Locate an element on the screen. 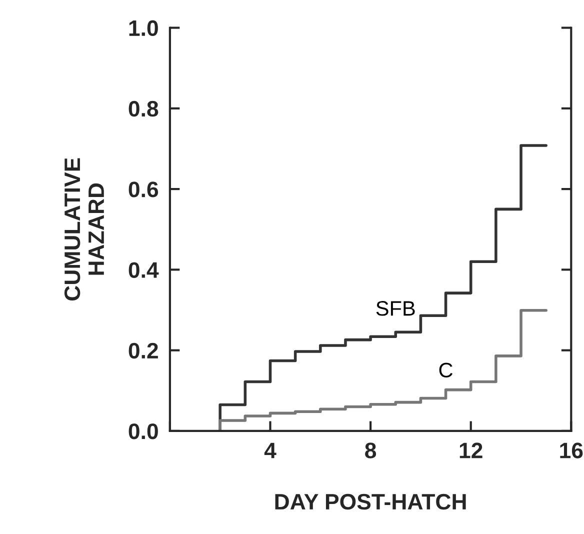 The height and width of the screenshot is (534, 584). y-tick-label: 0.2 is located at coordinates (143, 350).